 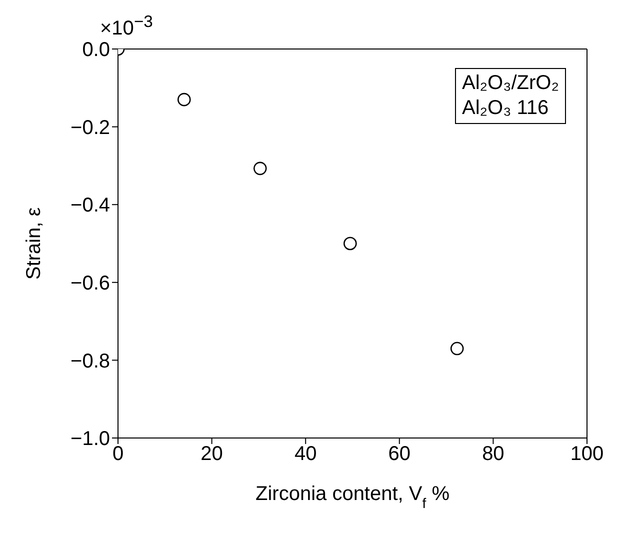 I want to click on x-axis-title: Zirconia content, V$_{f}$ %, so click(x=353, y=497).